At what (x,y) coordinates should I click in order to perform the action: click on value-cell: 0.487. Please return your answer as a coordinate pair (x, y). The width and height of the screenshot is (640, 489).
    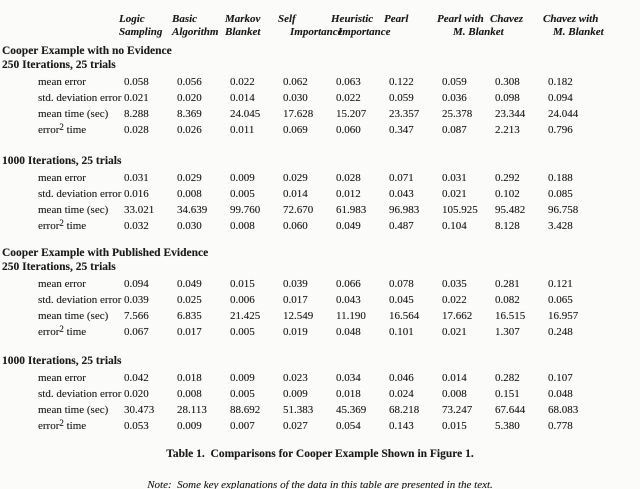
    Looking at the image, I should click on (401, 226).